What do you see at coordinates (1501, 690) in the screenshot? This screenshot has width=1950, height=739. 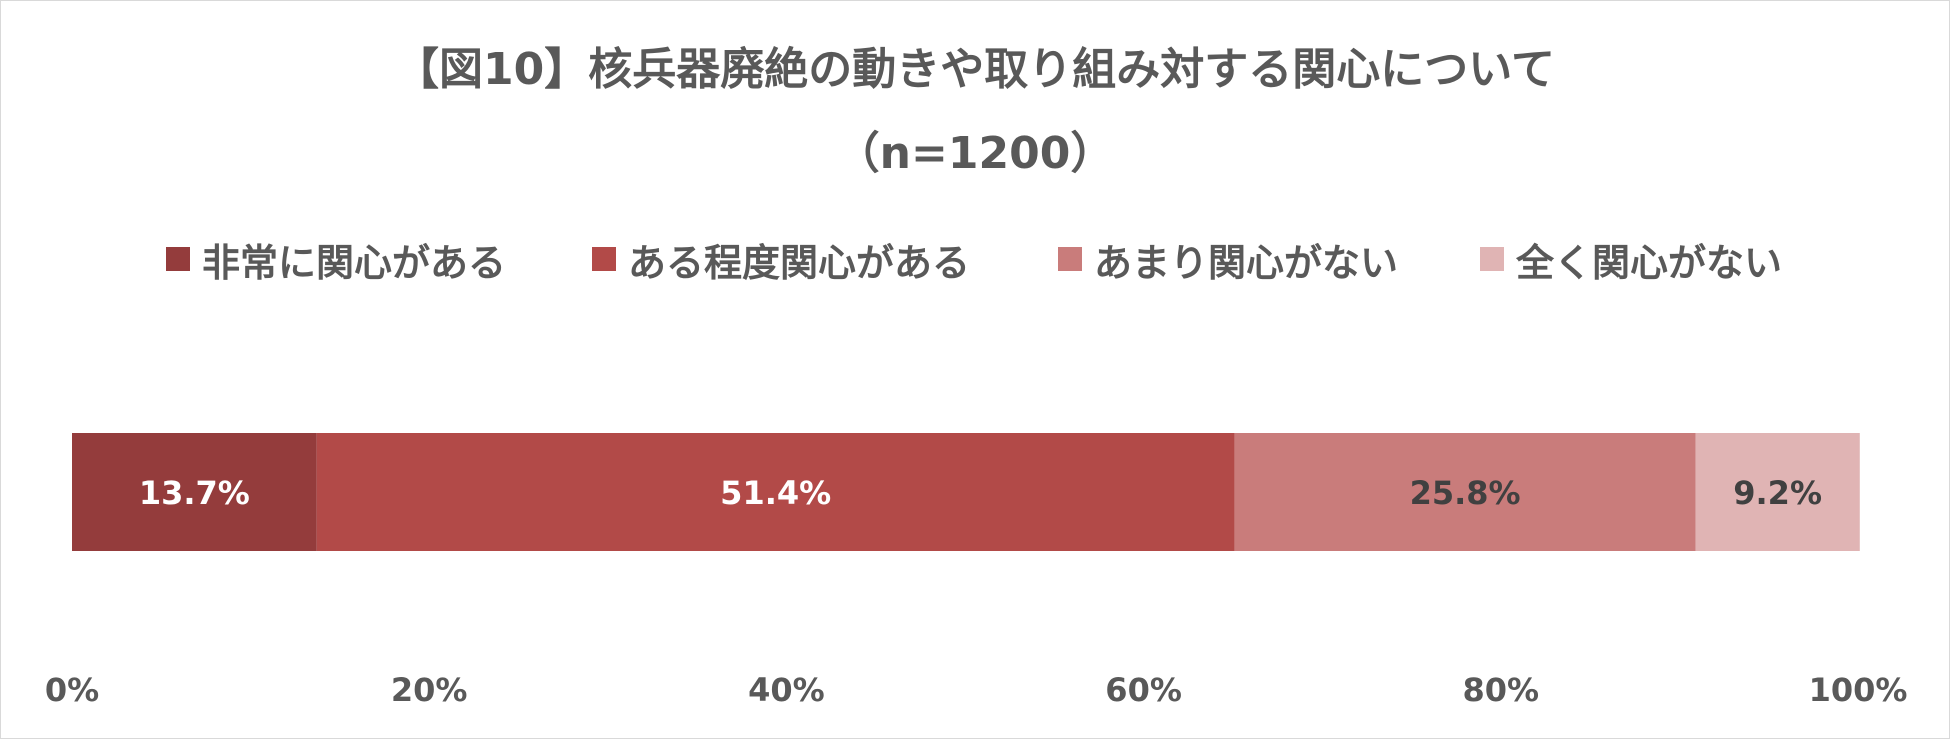 I see `x-tick-label: 80%` at bounding box center [1501, 690].